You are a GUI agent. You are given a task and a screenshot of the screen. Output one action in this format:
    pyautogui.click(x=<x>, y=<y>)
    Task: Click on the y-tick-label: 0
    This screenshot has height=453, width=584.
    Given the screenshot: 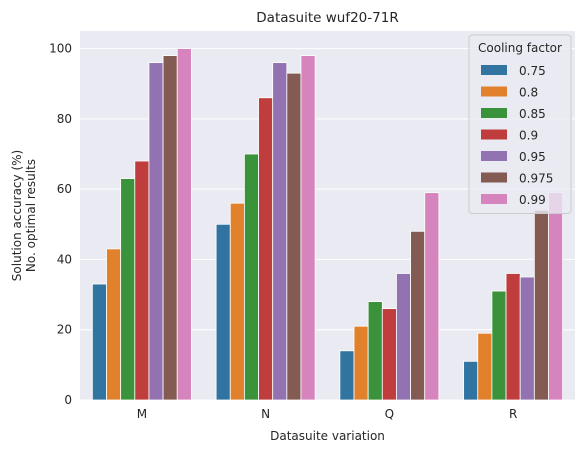 What is the action you would take?
    pyautogui.click(x=68, y=400)
    